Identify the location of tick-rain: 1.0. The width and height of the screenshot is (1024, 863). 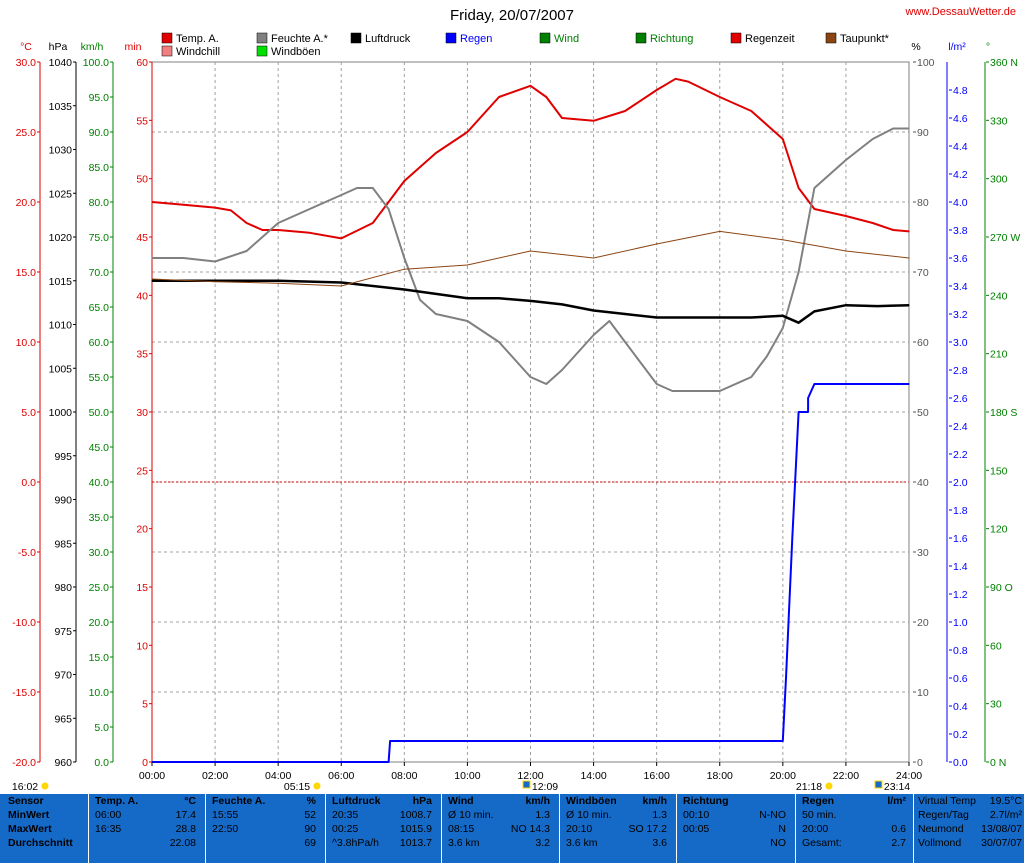
(960, 623).